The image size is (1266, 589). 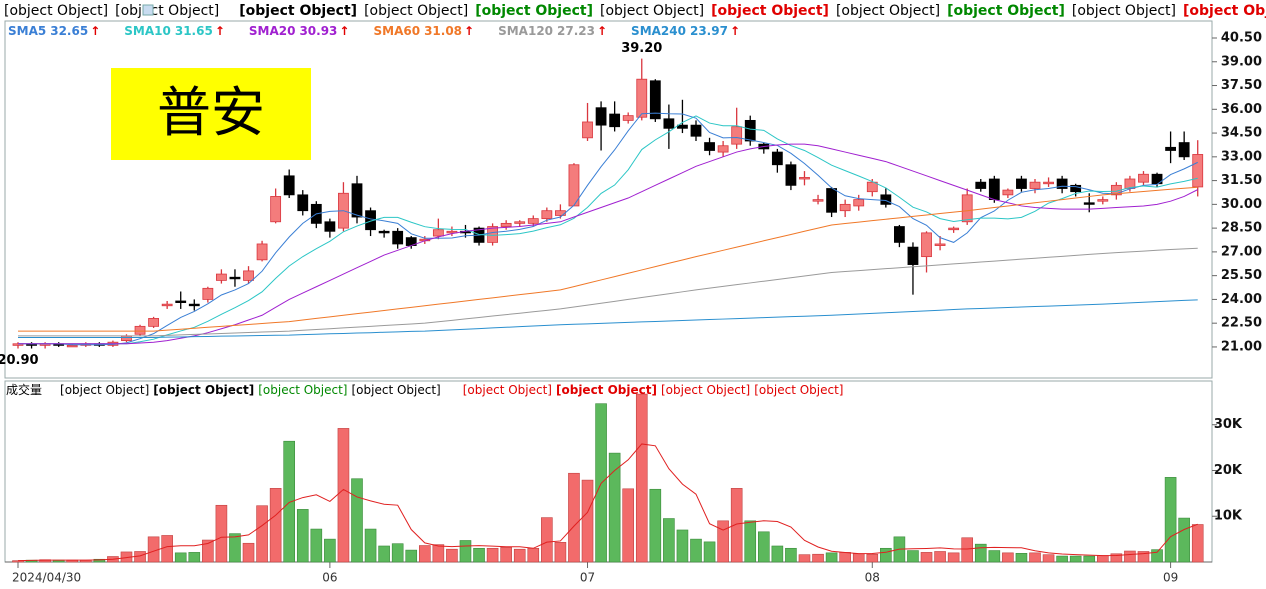 What do you see at coordinates (1241, 61) in the screenshot?
I see `y-tick-label: 39.00` at bounding box center [1241, 61].